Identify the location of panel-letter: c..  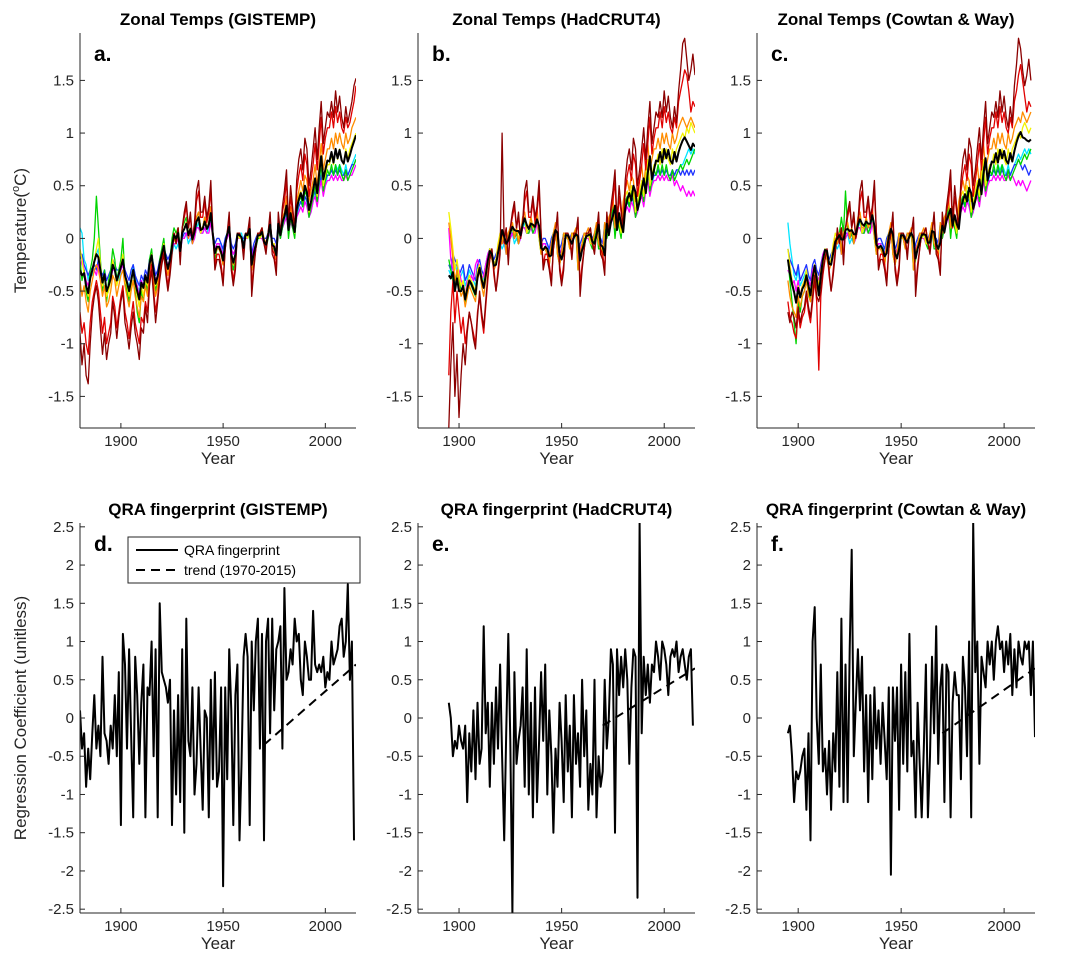
(780, 54).